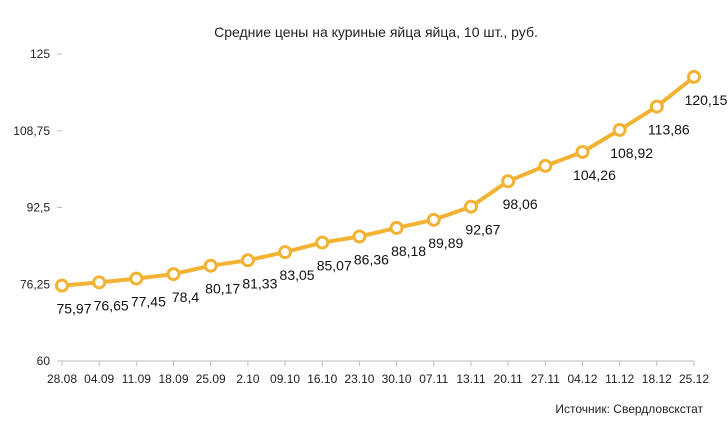 The height and width of the screenshot is (438, 728). I want to click on x-tick-label: 25.12, so click(694, 379).